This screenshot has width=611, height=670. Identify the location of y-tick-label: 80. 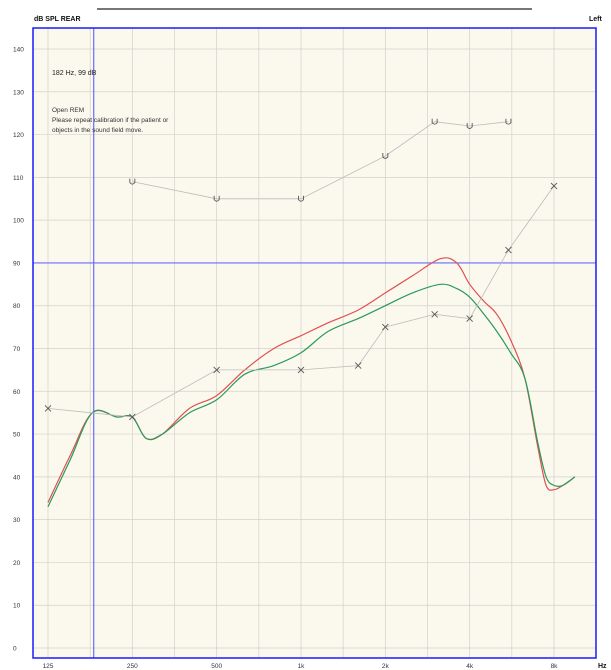
(17, 306).